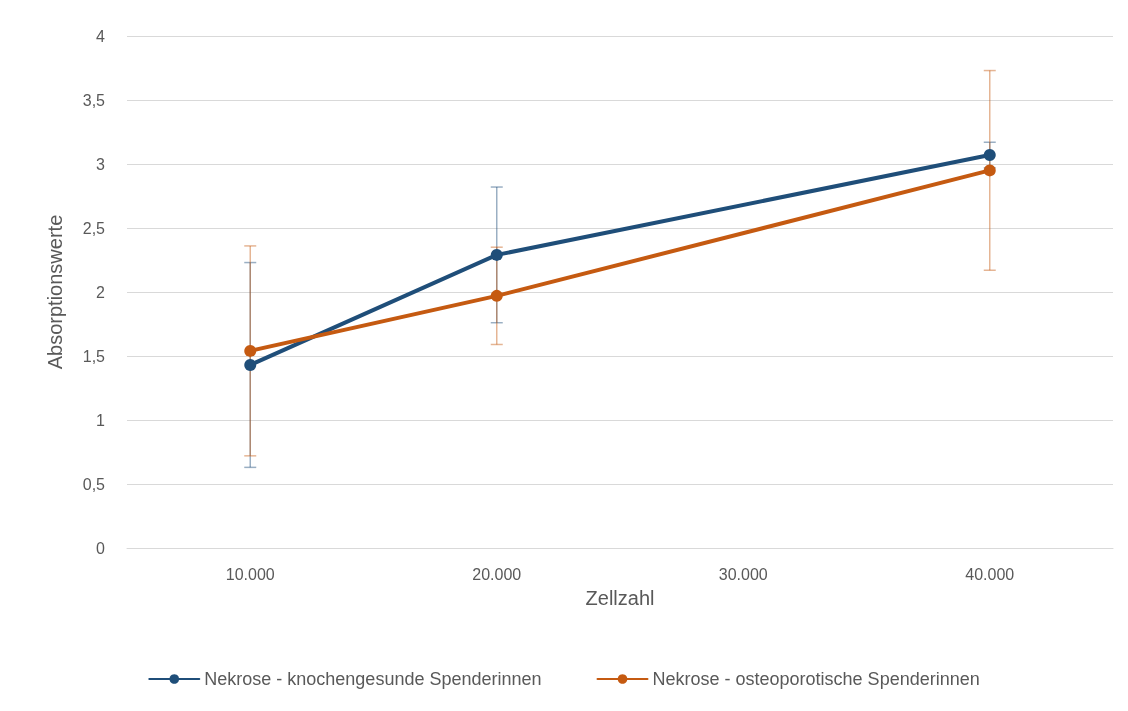 This screenshot has width=1128, height=711. What do you see at coordinates (620, 598) in the screenshot?
I see `x-axis-title: Zellzahl` at bounding box center [620, 598].